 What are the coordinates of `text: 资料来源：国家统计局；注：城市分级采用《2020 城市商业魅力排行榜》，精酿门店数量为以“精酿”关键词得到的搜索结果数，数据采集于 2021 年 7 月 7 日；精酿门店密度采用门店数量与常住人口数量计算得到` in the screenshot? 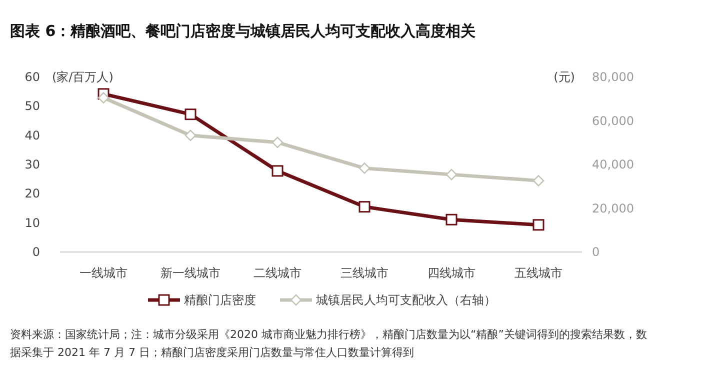 It's located at (329, 344).